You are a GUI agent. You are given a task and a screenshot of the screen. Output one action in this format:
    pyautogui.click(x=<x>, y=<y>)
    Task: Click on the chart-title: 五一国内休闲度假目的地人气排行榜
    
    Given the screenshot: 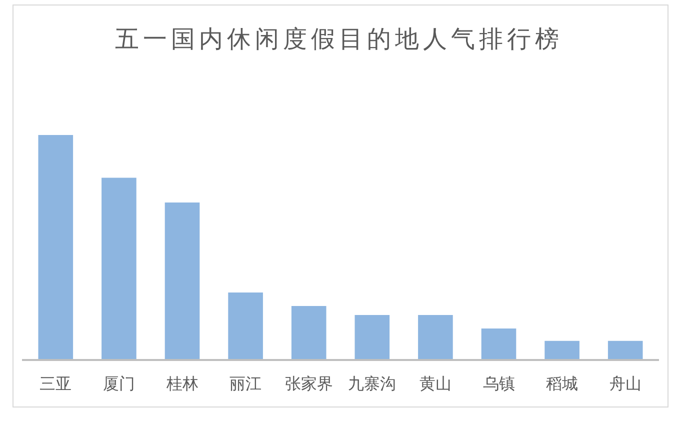 What is the action you would take?
    pyautogui.click(x=339, y=39)
    